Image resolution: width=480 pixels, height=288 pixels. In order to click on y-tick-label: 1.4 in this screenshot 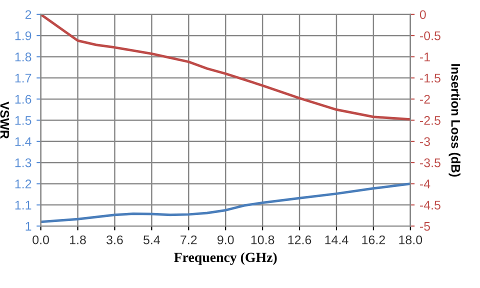, I will do `click(23, 141)`.